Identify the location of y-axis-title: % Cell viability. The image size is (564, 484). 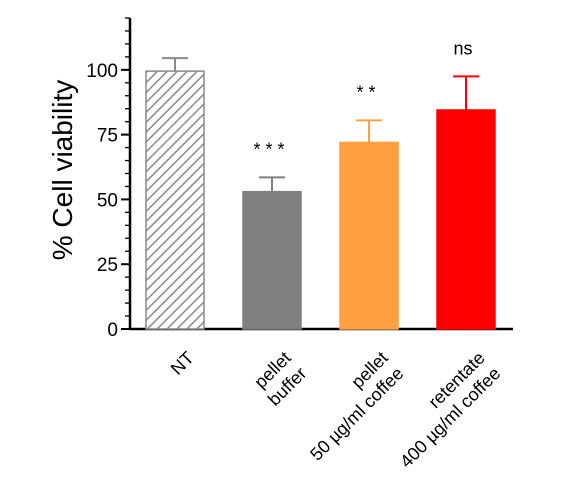
(62, 170).